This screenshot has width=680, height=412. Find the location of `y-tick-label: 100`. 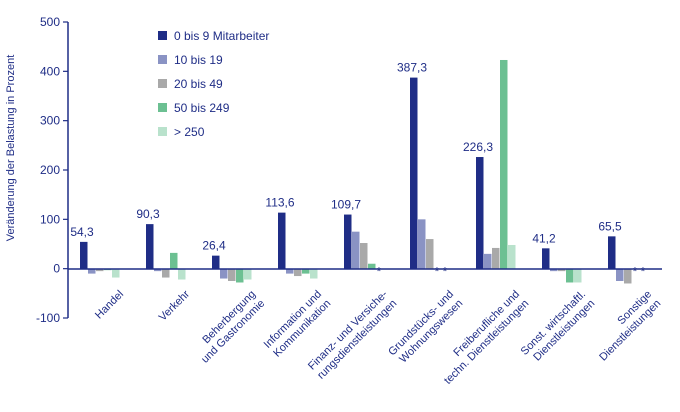

y-tick-label: 100 is located at coordinates (50, 219).